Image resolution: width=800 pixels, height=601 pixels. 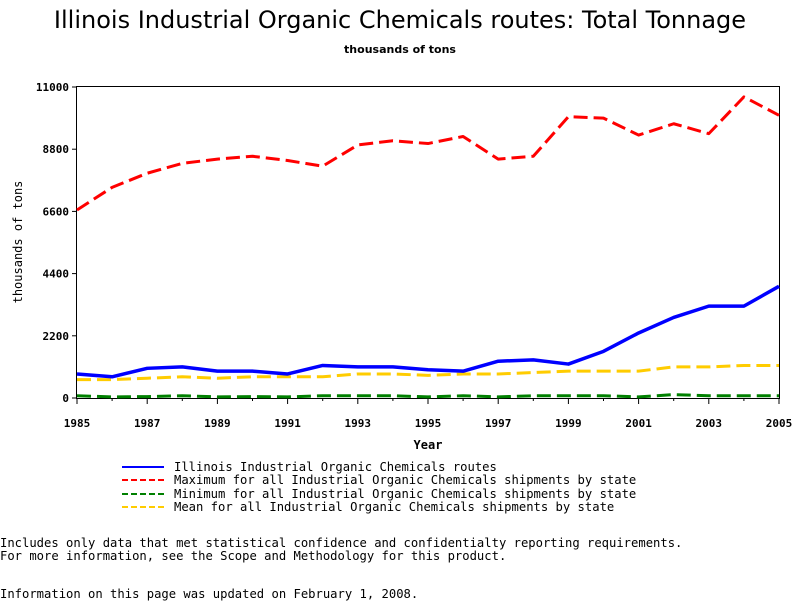 I want to click on x-tick-label: 1997, so click(x=498, y=423).